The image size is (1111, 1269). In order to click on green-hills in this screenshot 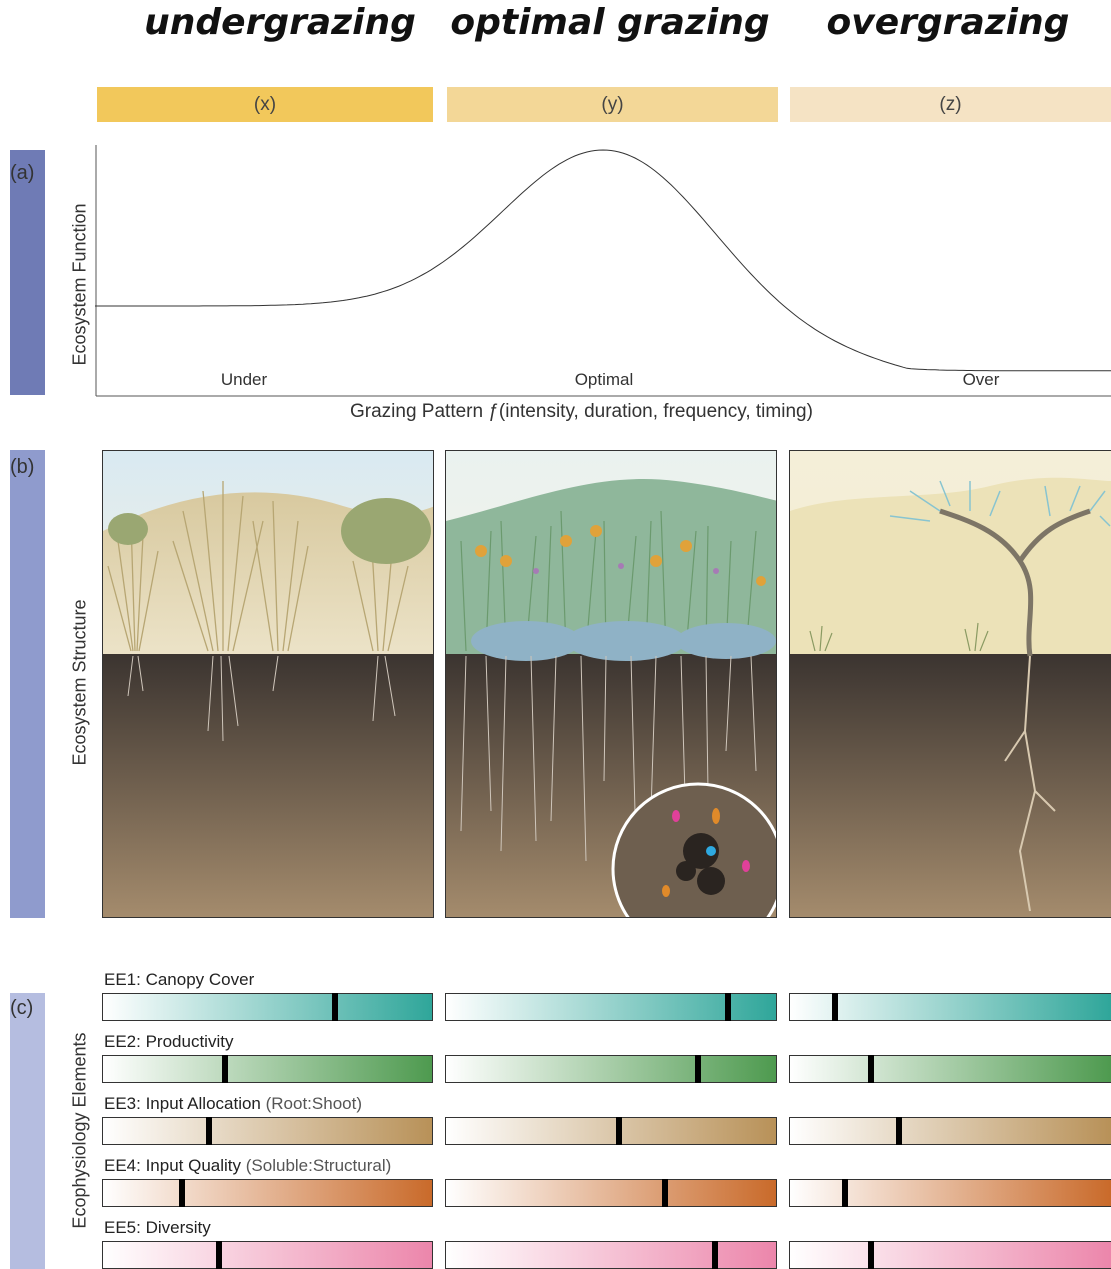, I will do `click(611, 567)`.